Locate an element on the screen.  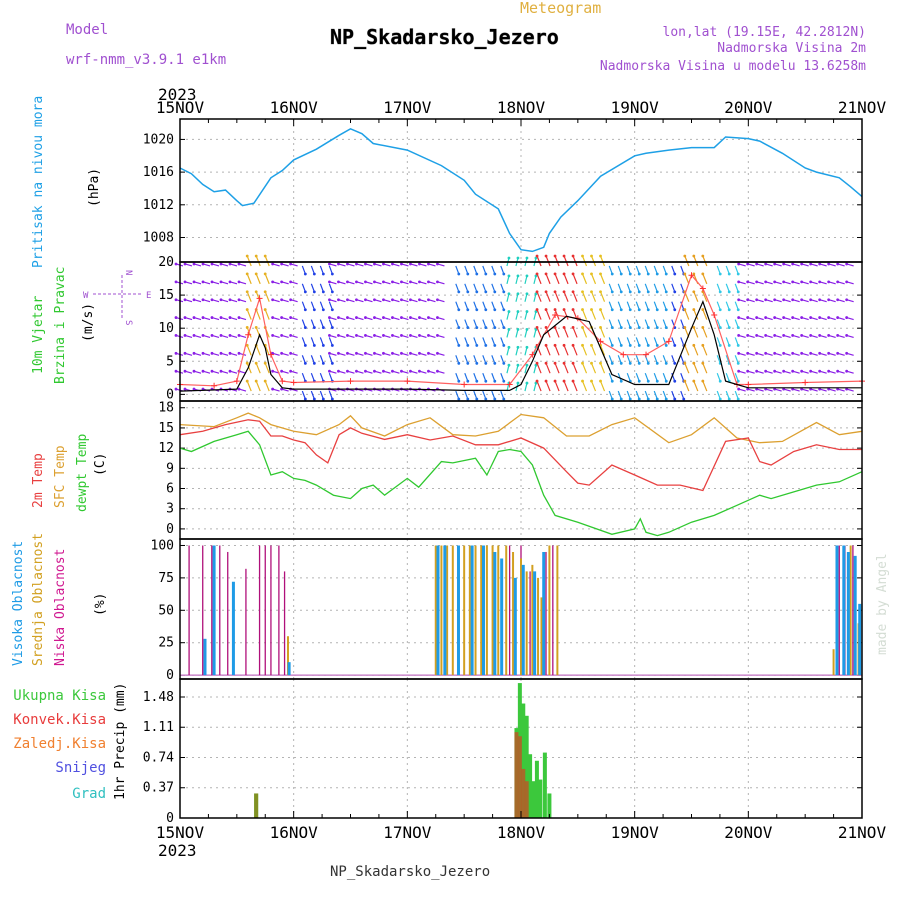
wind-plot is located at coordinates (521, 332).